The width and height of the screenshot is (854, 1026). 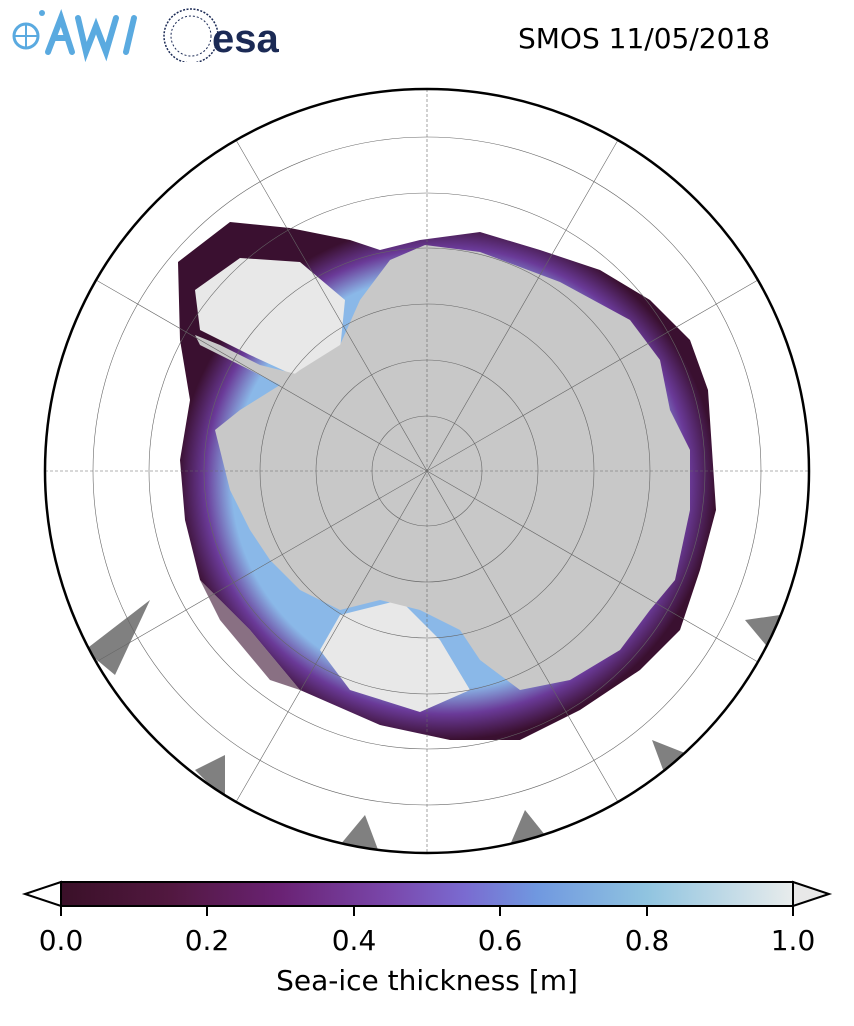 I want to click on colorbar, so click(x=427, y=898).